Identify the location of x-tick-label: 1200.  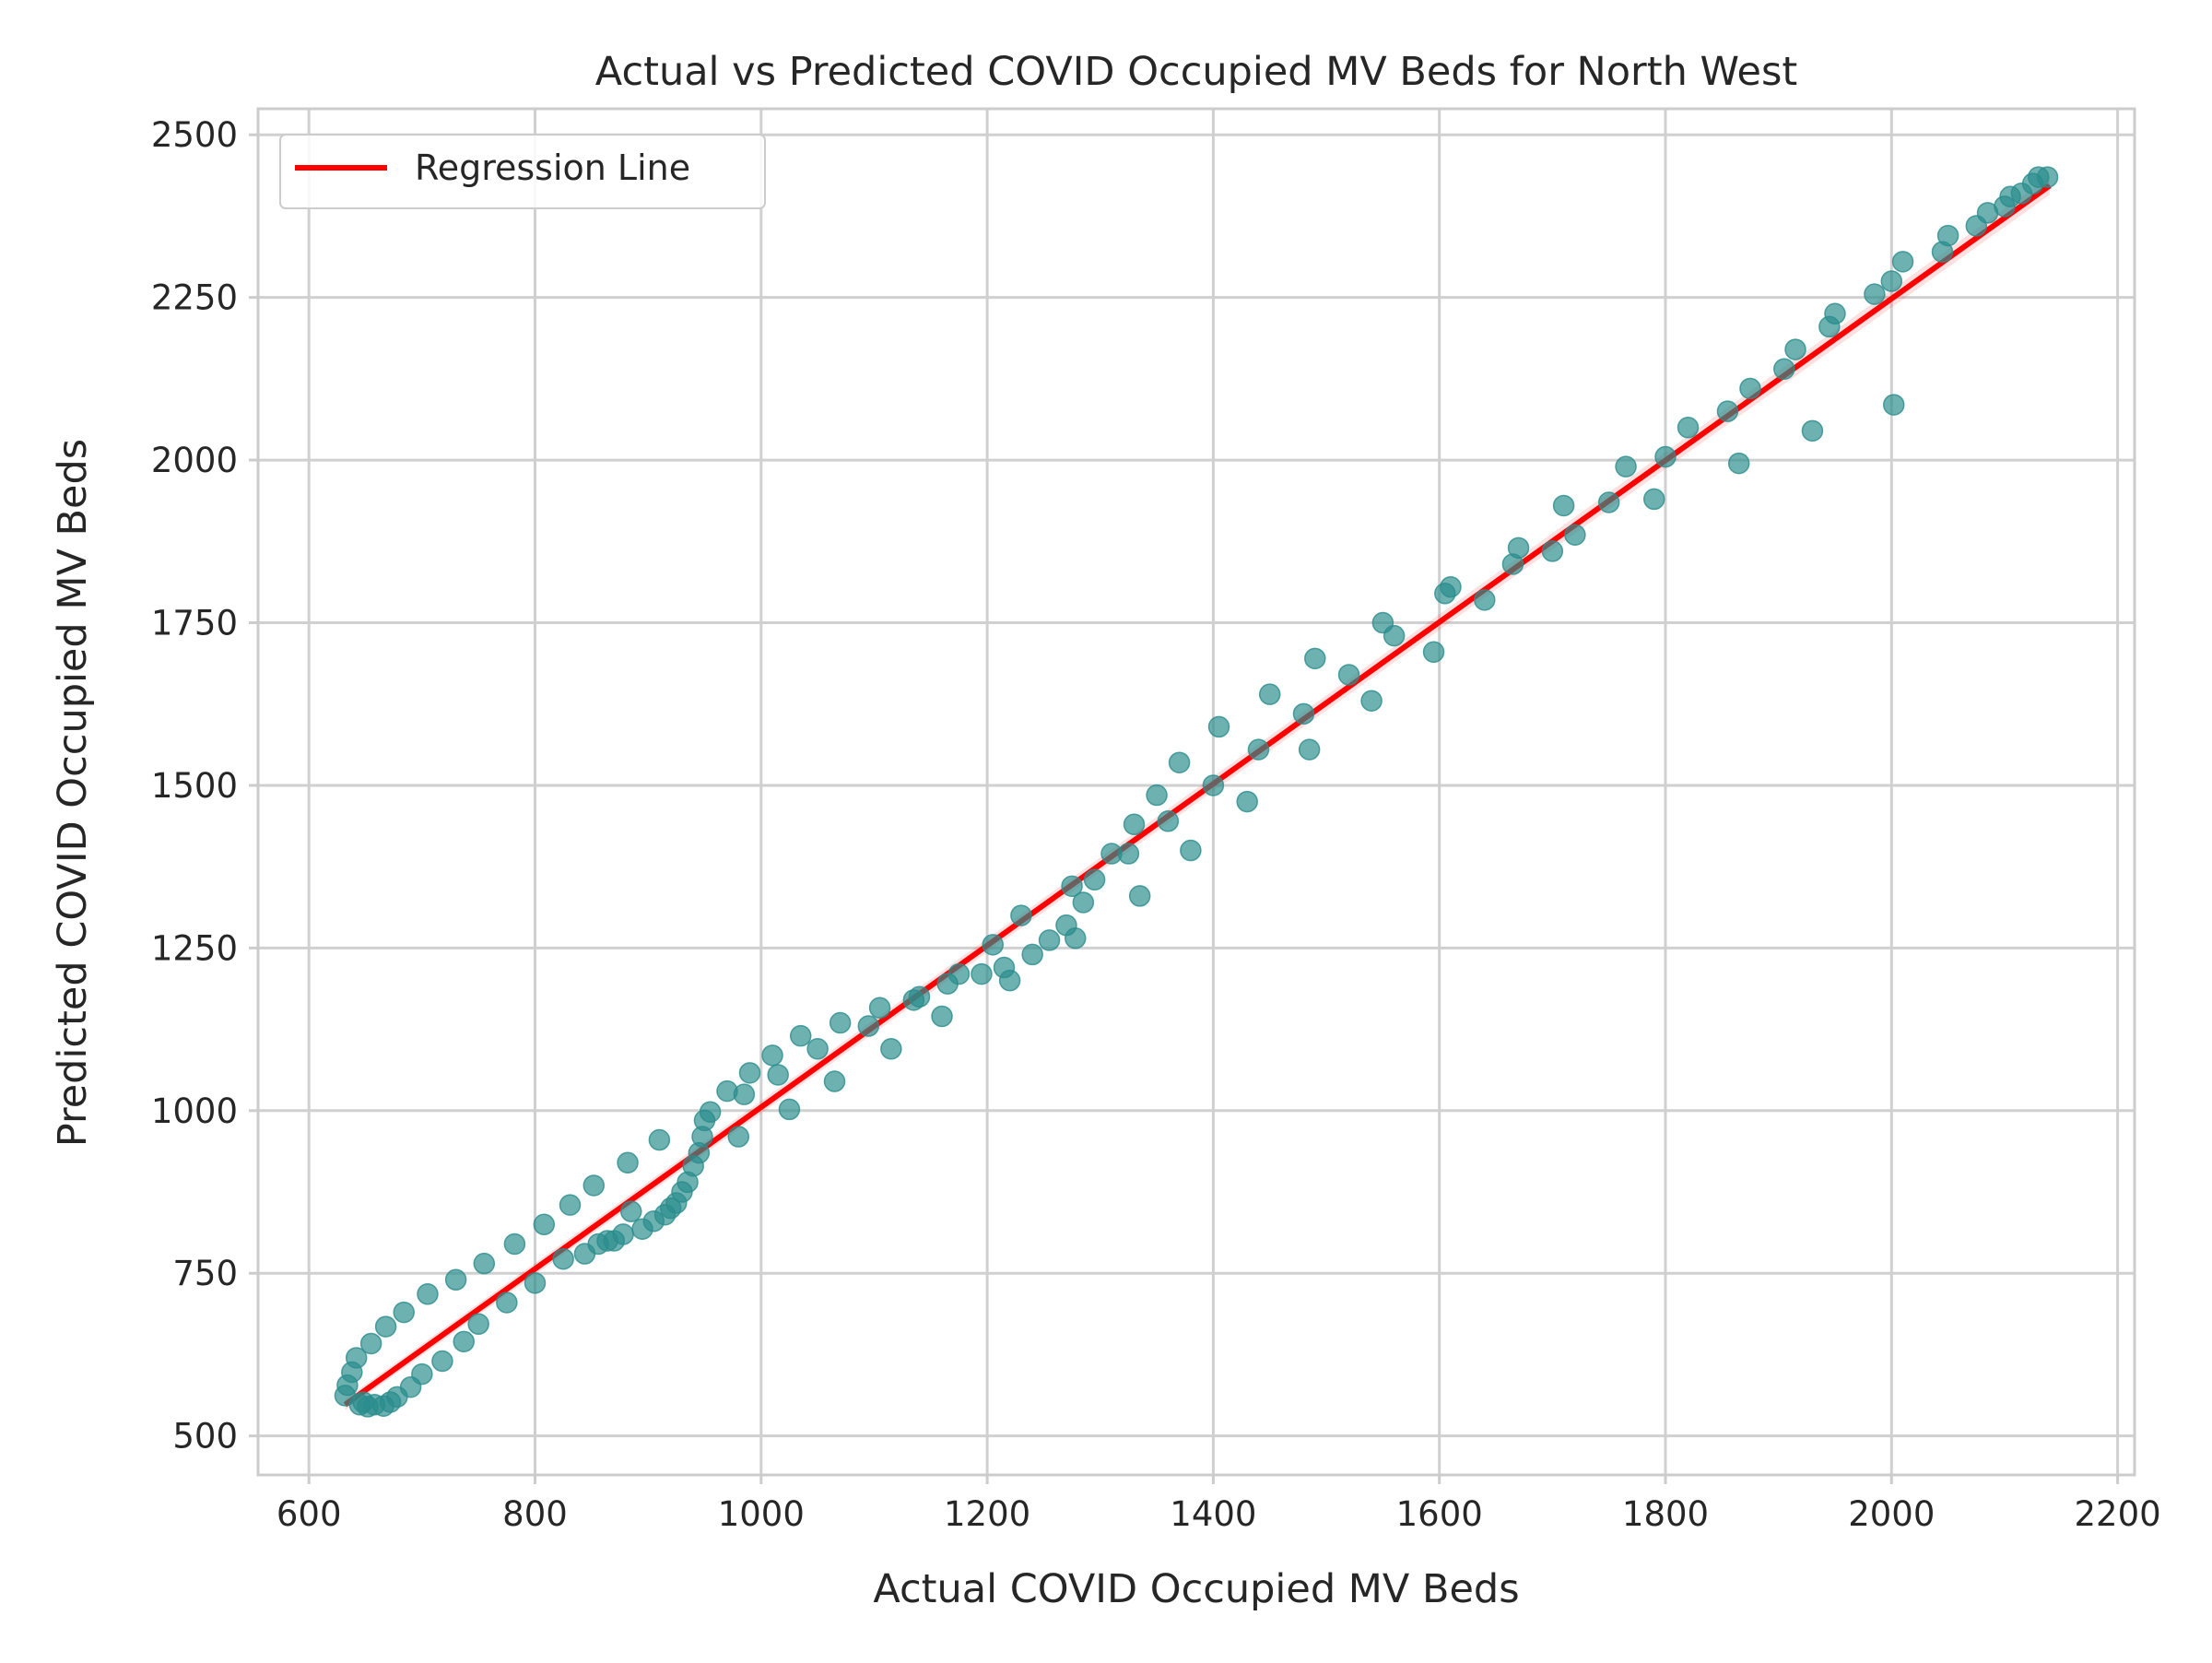
(987, 1514).